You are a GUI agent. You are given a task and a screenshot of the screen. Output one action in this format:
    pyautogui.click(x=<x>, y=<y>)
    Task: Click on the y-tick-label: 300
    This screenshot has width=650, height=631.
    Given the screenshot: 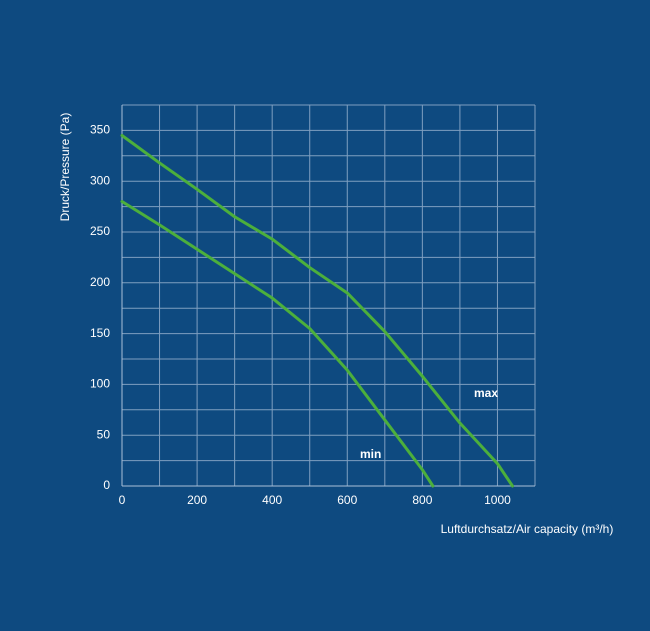 What is the action you would take?
    pyautogui.click(x=100, y=180)
    